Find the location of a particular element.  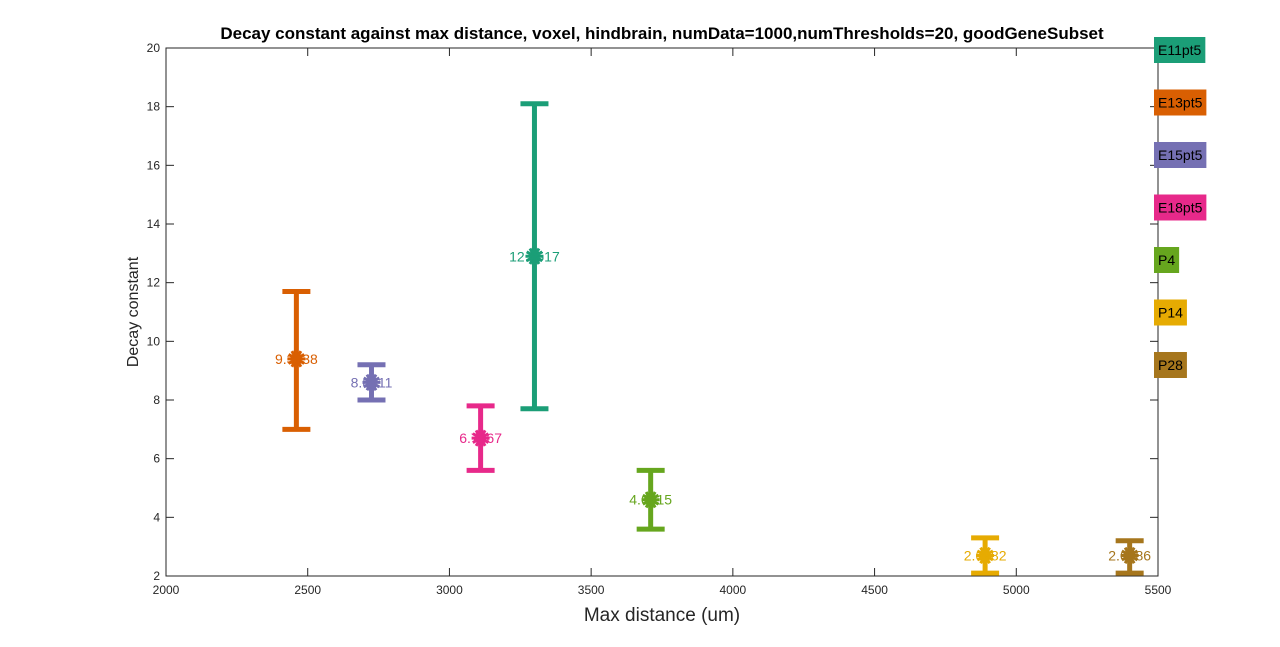

legend-label: P28 is located at coordinates (1170, 365).